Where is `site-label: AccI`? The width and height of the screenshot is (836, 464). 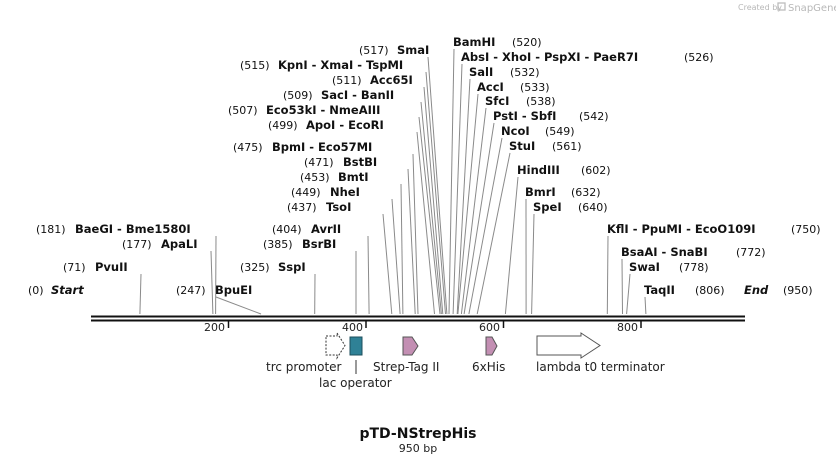
site-label: AccI is located at coordinates (490, 87).